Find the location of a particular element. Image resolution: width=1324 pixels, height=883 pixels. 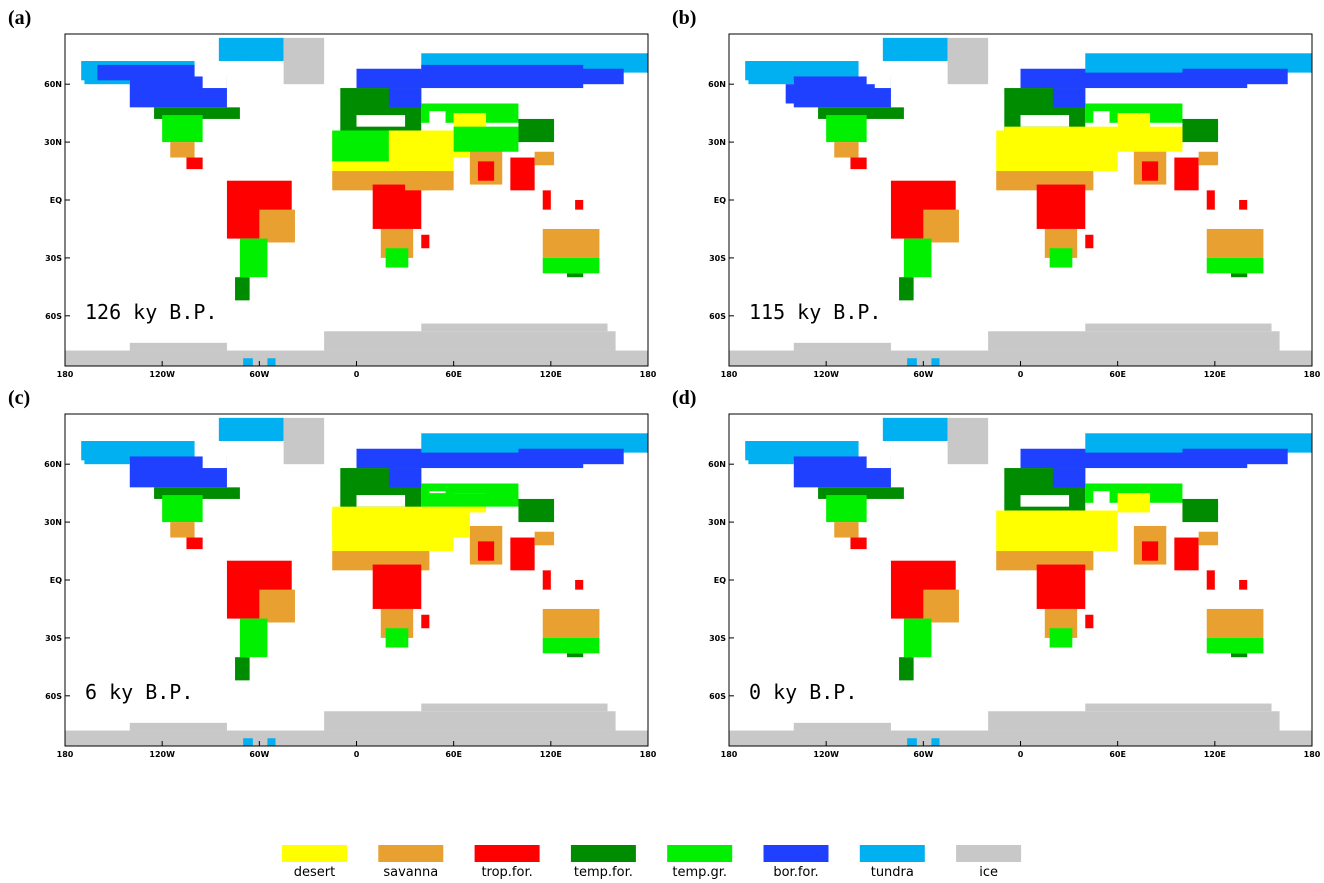

lon-tick-label: 120E is located at coordinates (1215, 754).